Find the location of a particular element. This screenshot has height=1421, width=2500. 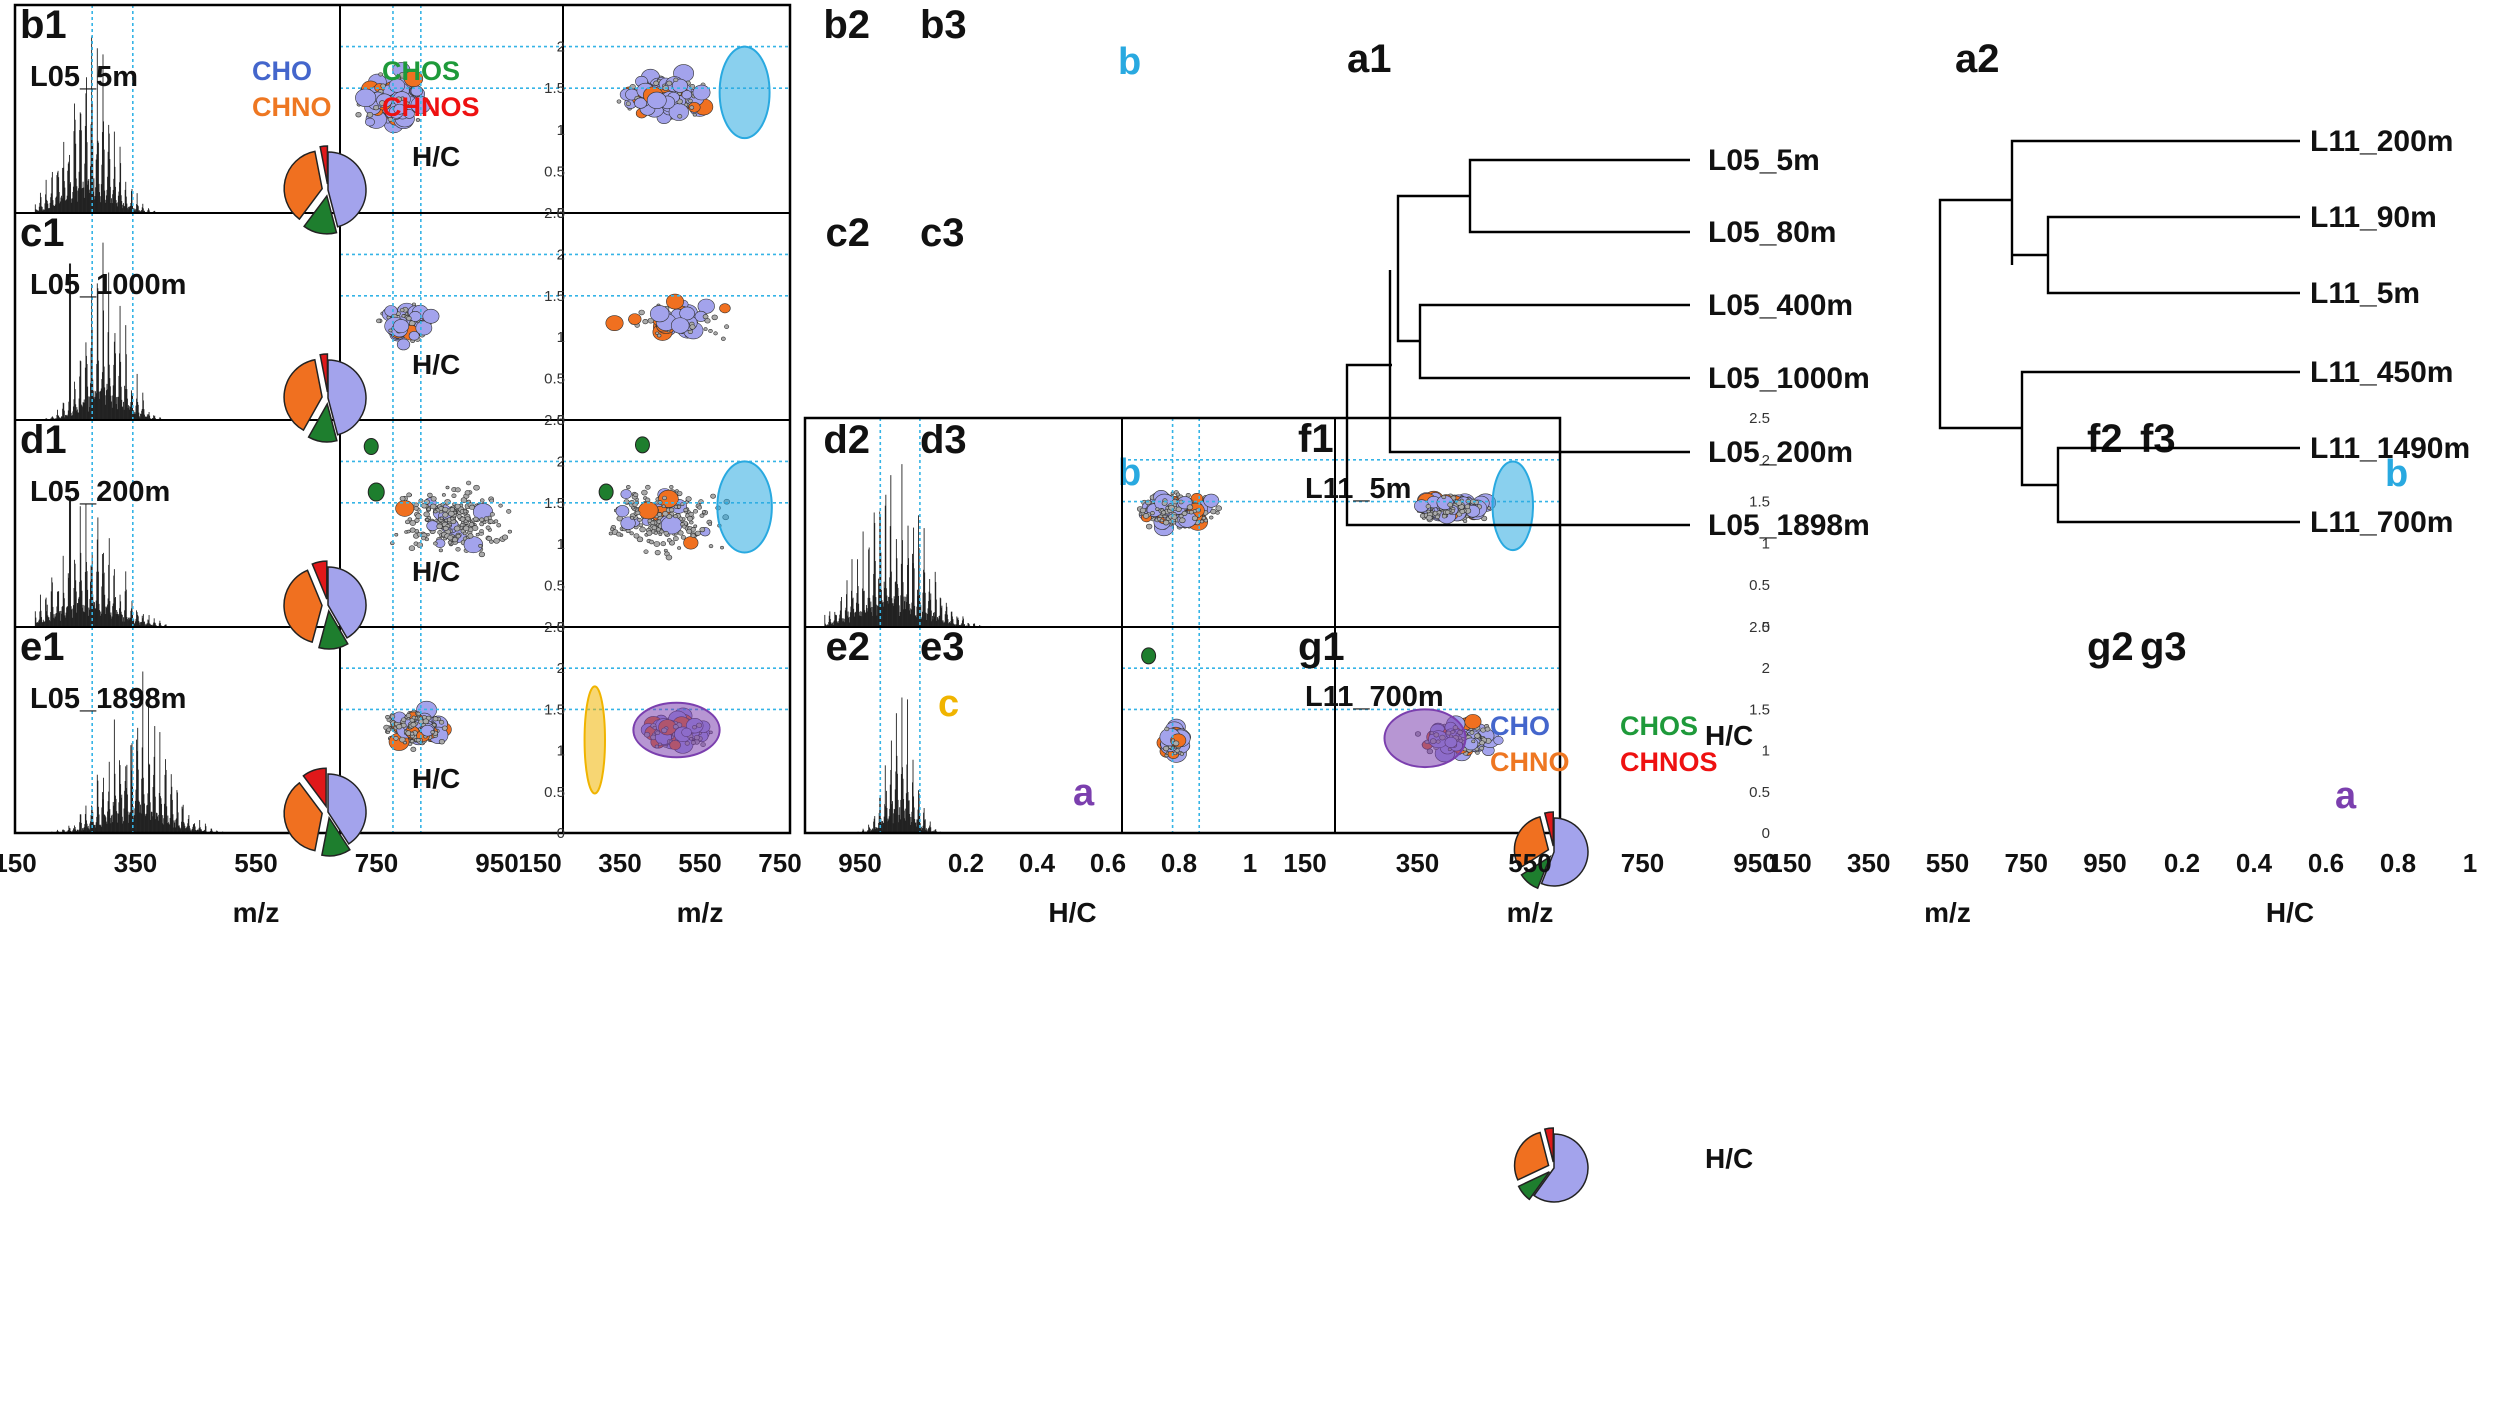

y-tick-label: 1.5 is located at coordinates (554, 88).